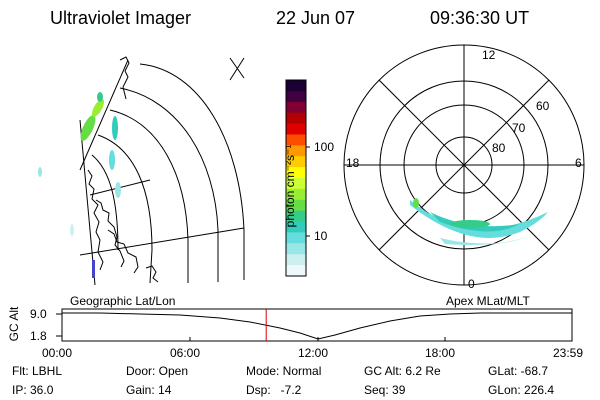  Describe the element at coordinates (308, 191) in the screenshot. I see `colorbar-ticks` at that location.